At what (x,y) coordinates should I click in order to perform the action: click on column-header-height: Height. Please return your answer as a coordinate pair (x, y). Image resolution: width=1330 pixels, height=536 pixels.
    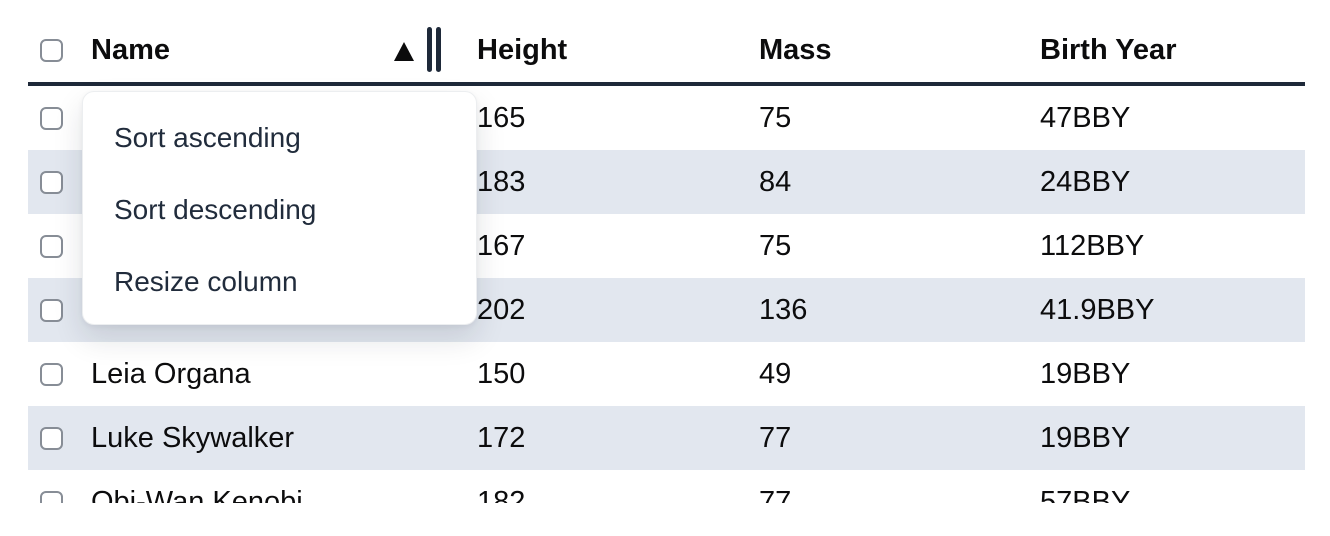
    Looking at the image, I should click on (522, 50).